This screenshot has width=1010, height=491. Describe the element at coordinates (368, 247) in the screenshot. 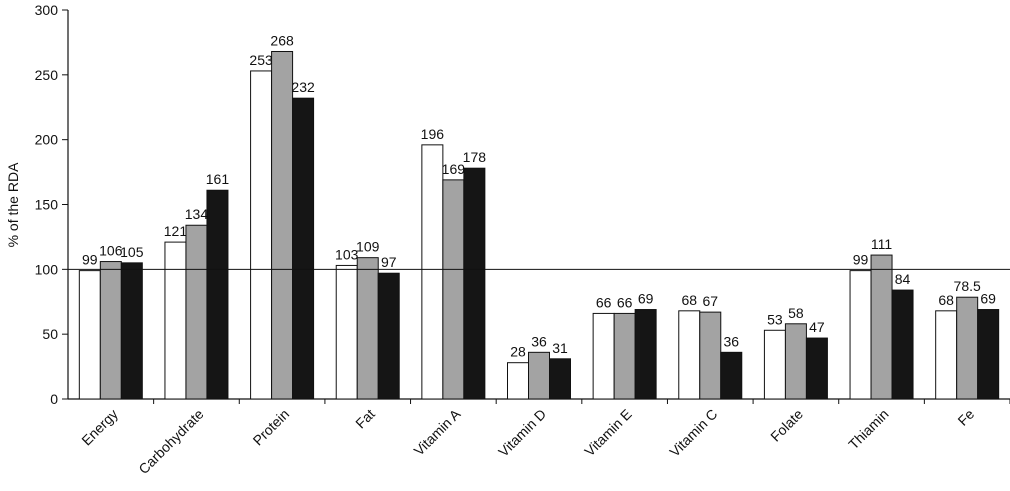

I see `value-label: 109` at that location.